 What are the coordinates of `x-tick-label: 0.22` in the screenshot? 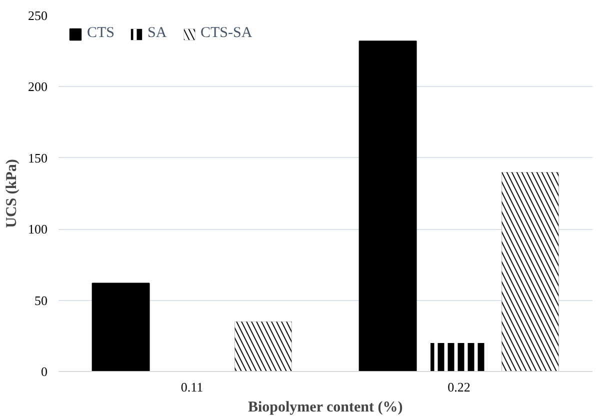 It's located at (459, 387).